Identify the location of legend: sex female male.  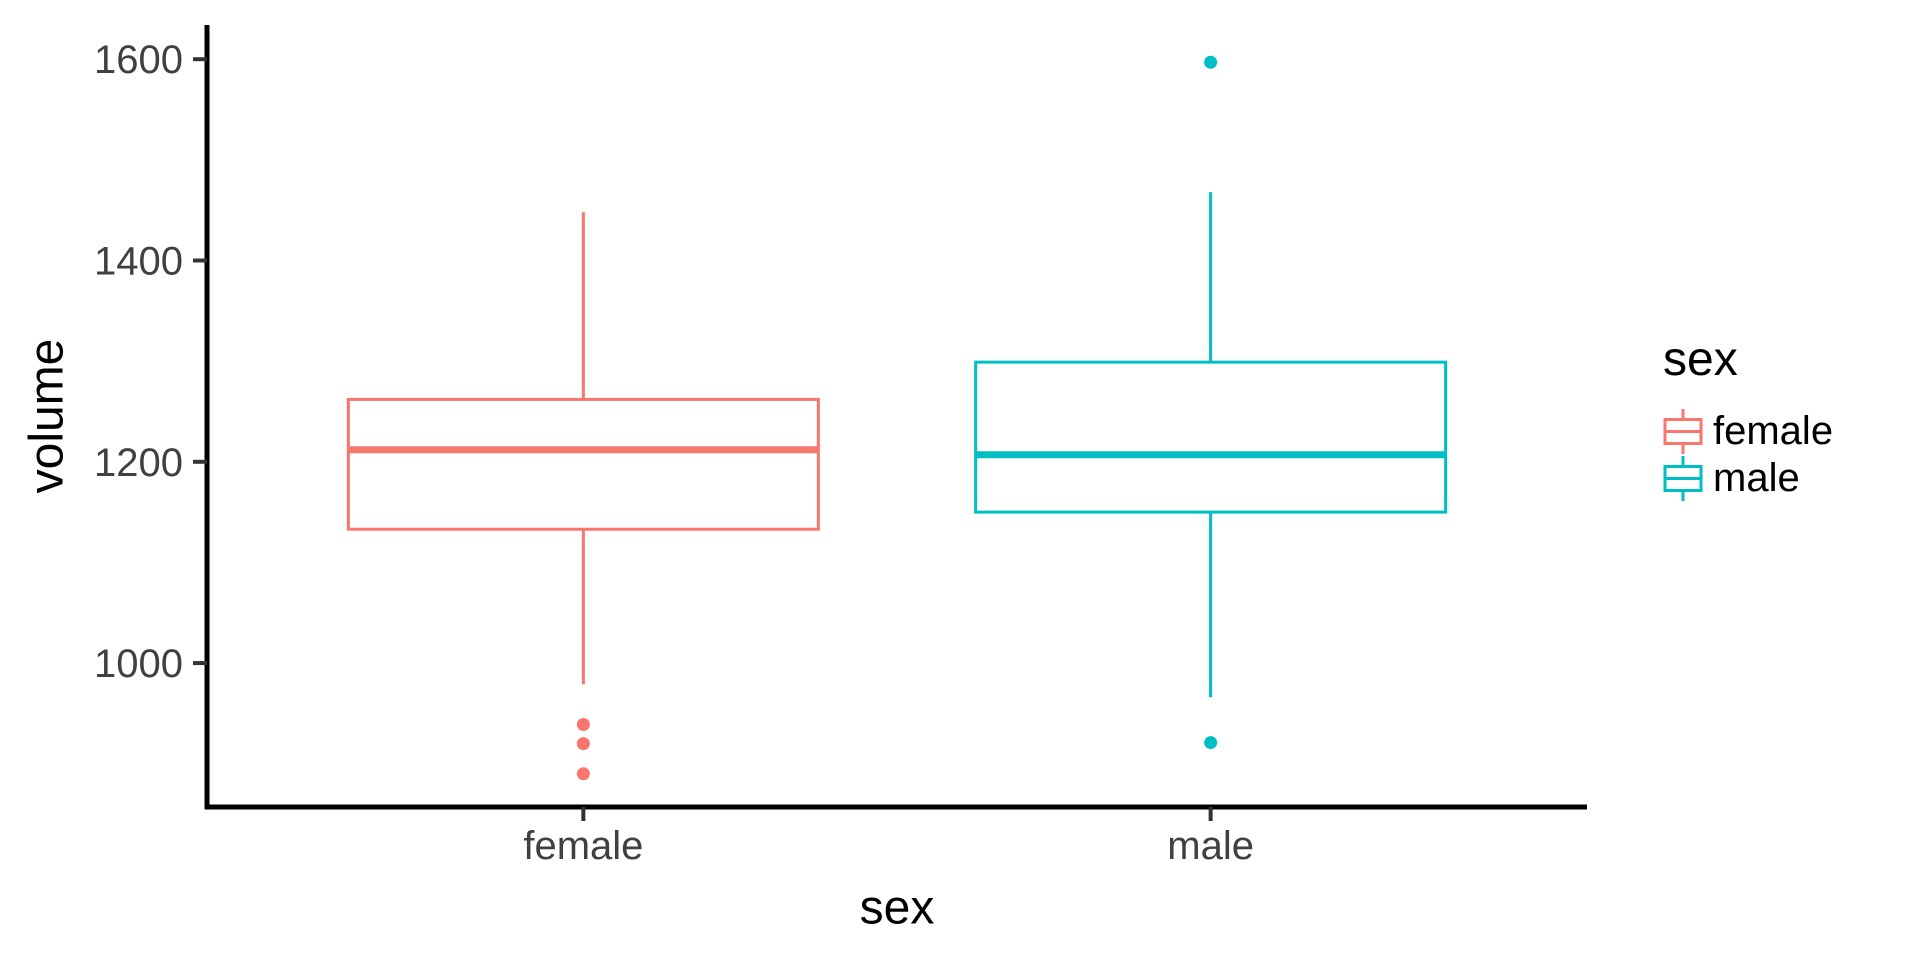
(1748, 416).